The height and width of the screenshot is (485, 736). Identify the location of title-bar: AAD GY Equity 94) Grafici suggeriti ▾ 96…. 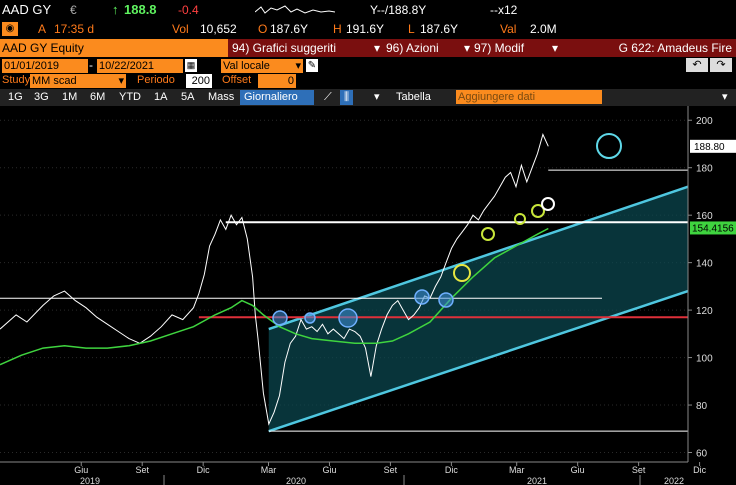
(368, 48).